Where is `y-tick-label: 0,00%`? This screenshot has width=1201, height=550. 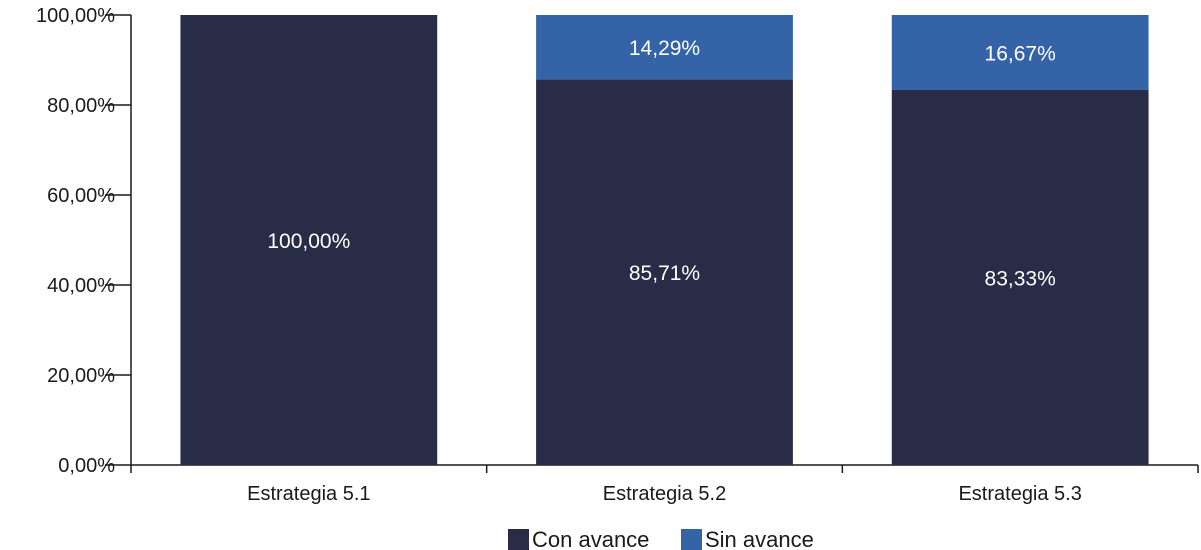 y-tick-label: 0,00% is located at coordinates (86, 466).